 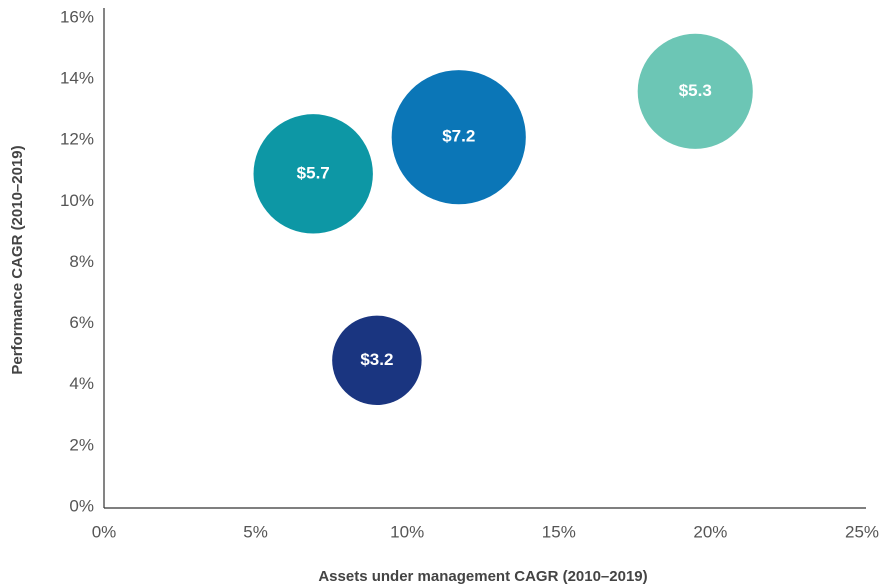 I want to click on y-tick-label: 14%, so click(x=77, y=78).